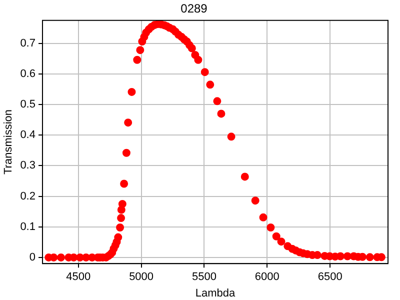  I want to click on y-tick-label: 0.3, so click(28, 166).